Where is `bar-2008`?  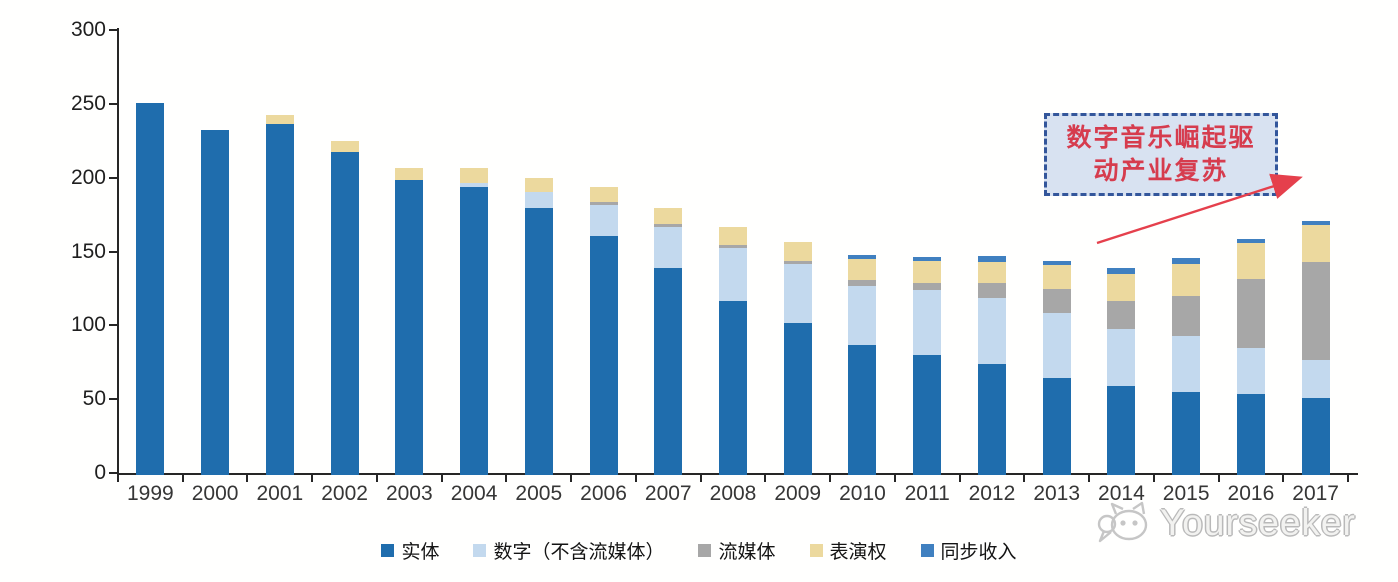
bar-2008 is located at coordinates (733, 350).